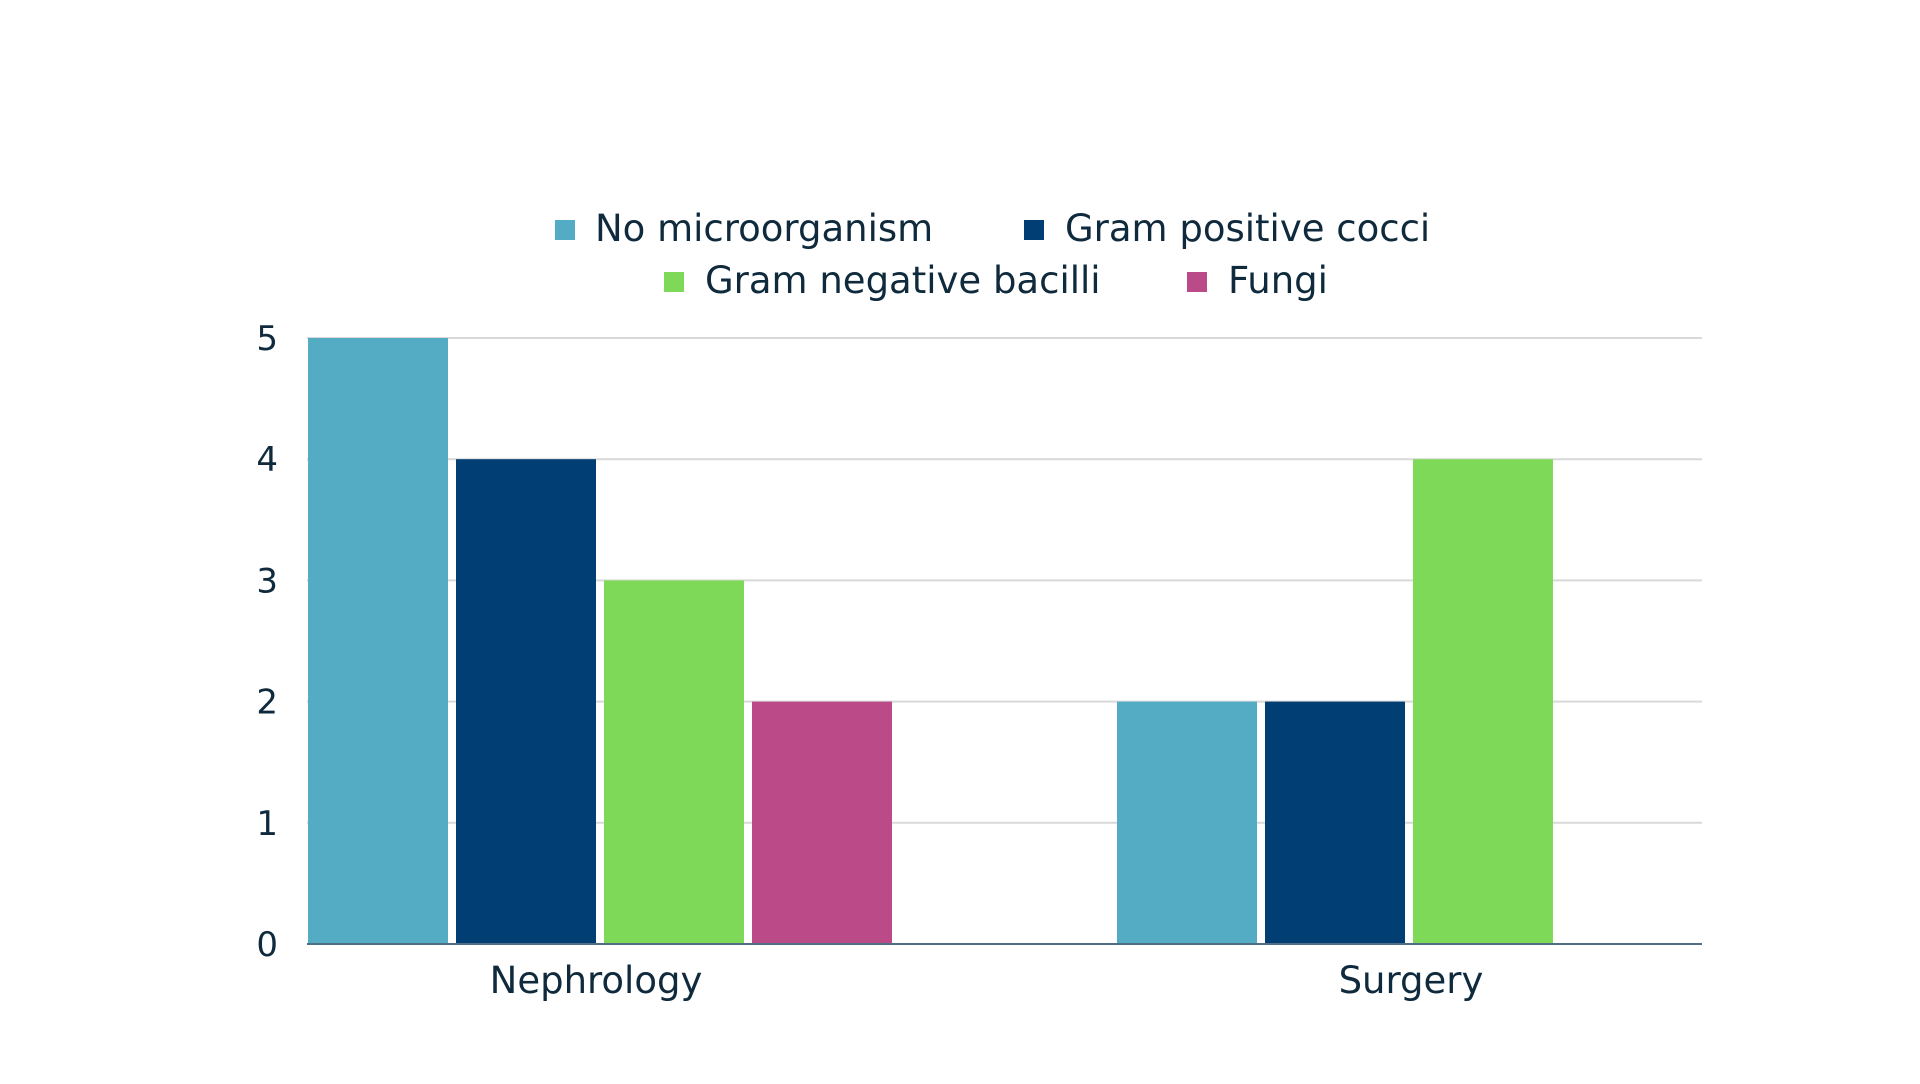 This screenshot has width=1920, height=1084. I want to click on legend-swatch-fungi, so click(1197, 282).